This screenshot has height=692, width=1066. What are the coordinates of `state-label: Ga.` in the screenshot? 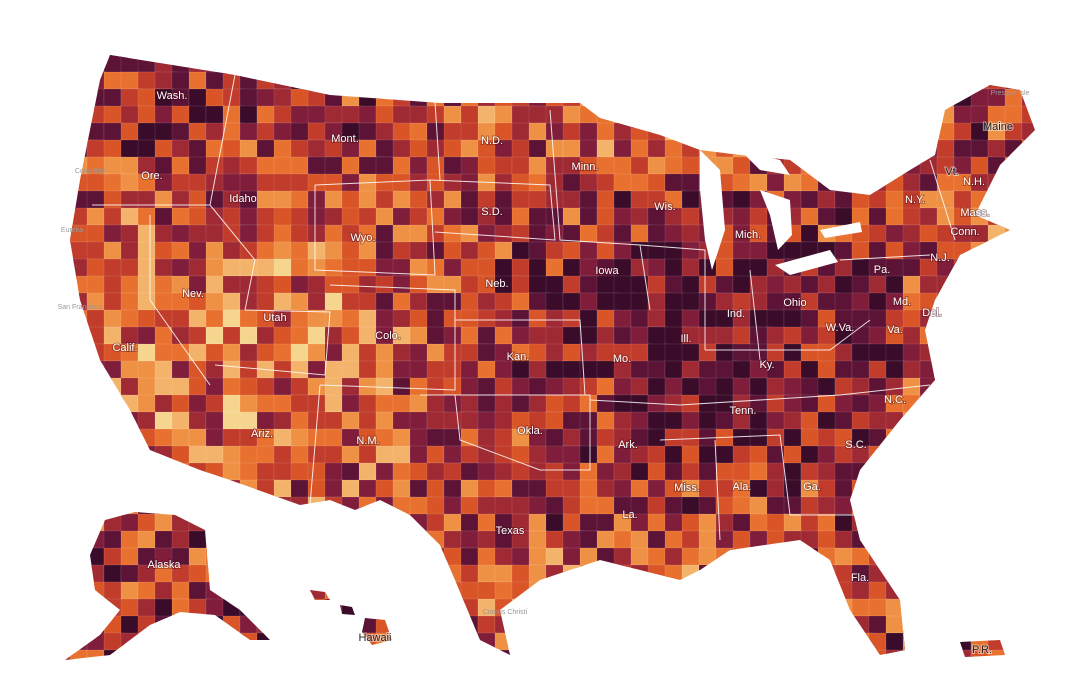 It's located at (812, 487).